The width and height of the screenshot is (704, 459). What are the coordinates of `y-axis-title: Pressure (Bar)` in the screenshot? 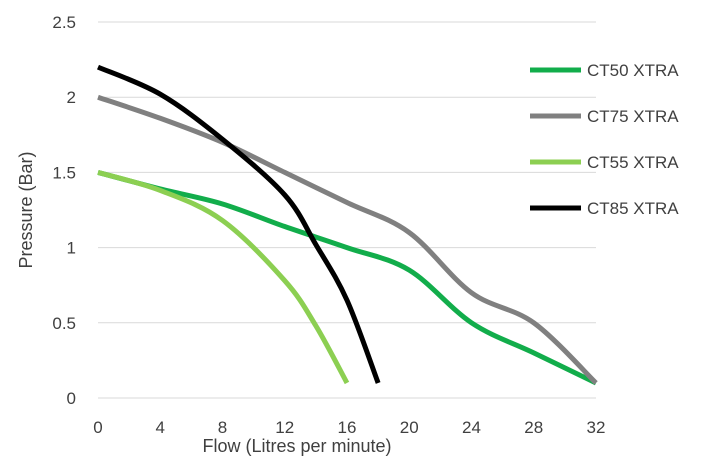 It's located at (26, 209).